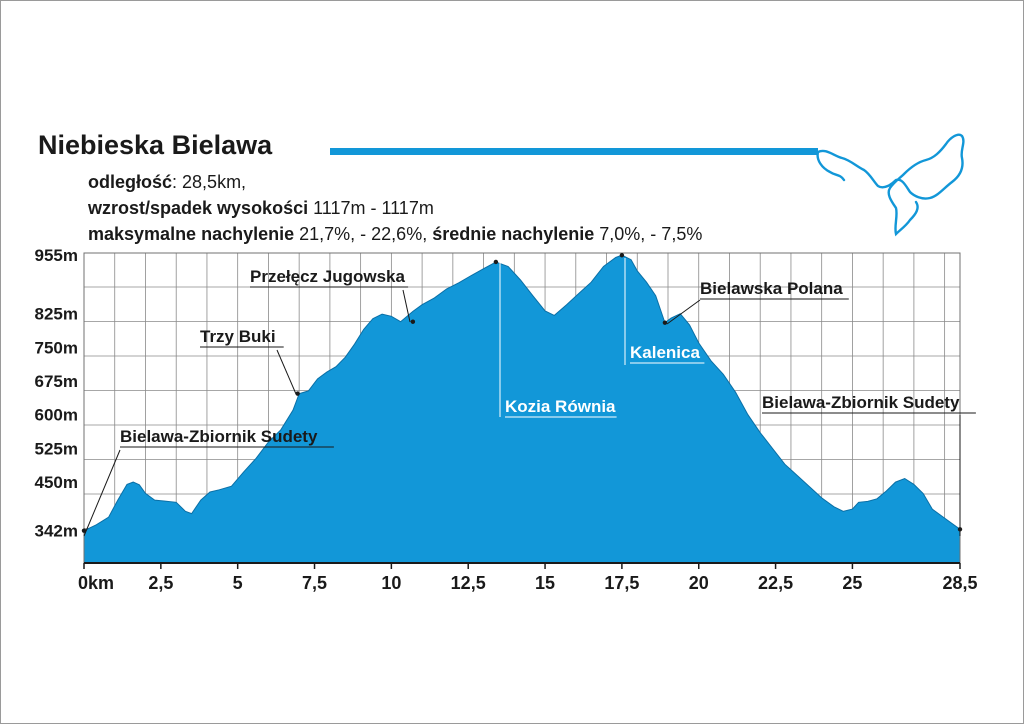  Describe the element at coordinates (56, 255) in the screenshot. I see `y-tick-label: 955m` at that location.